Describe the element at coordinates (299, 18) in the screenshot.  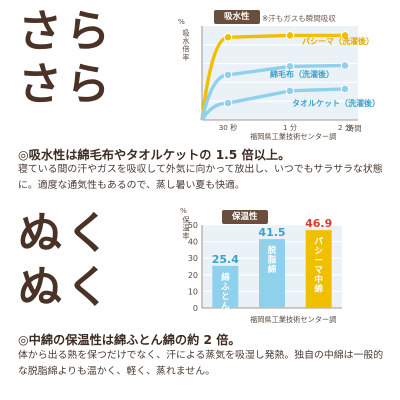
I see `absorption-chart-note: ※汗もガスも瞬間吸収` at that location.